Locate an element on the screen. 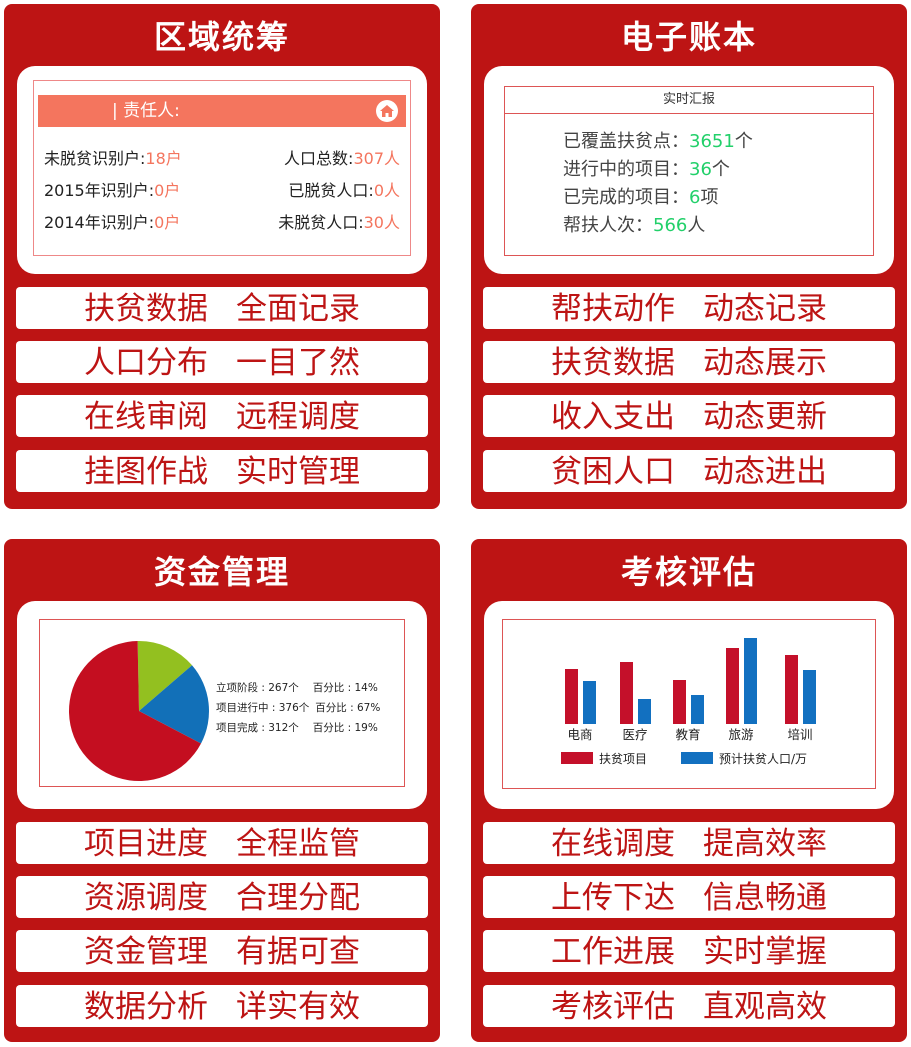 Image resolution: width=911 pixels, height=1047 pixels. report-header: 实时汇报 is located at coordinates (689, 100).